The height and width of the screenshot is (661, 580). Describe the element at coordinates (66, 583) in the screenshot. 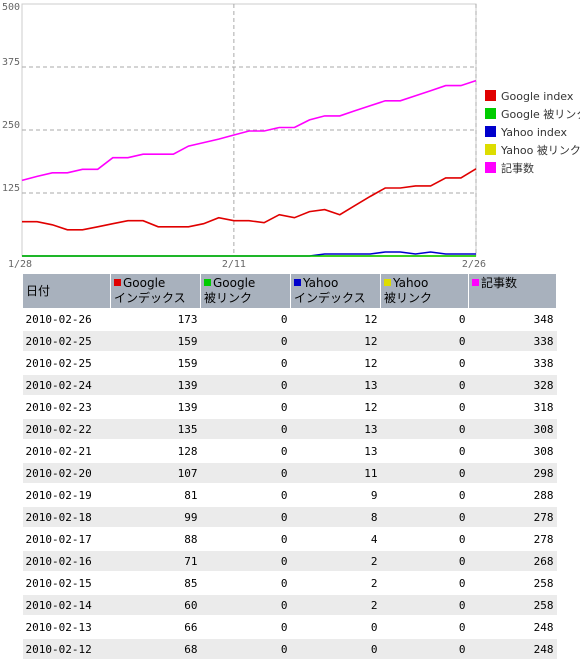

I see `date-cell: 2010-02-15` at that location.